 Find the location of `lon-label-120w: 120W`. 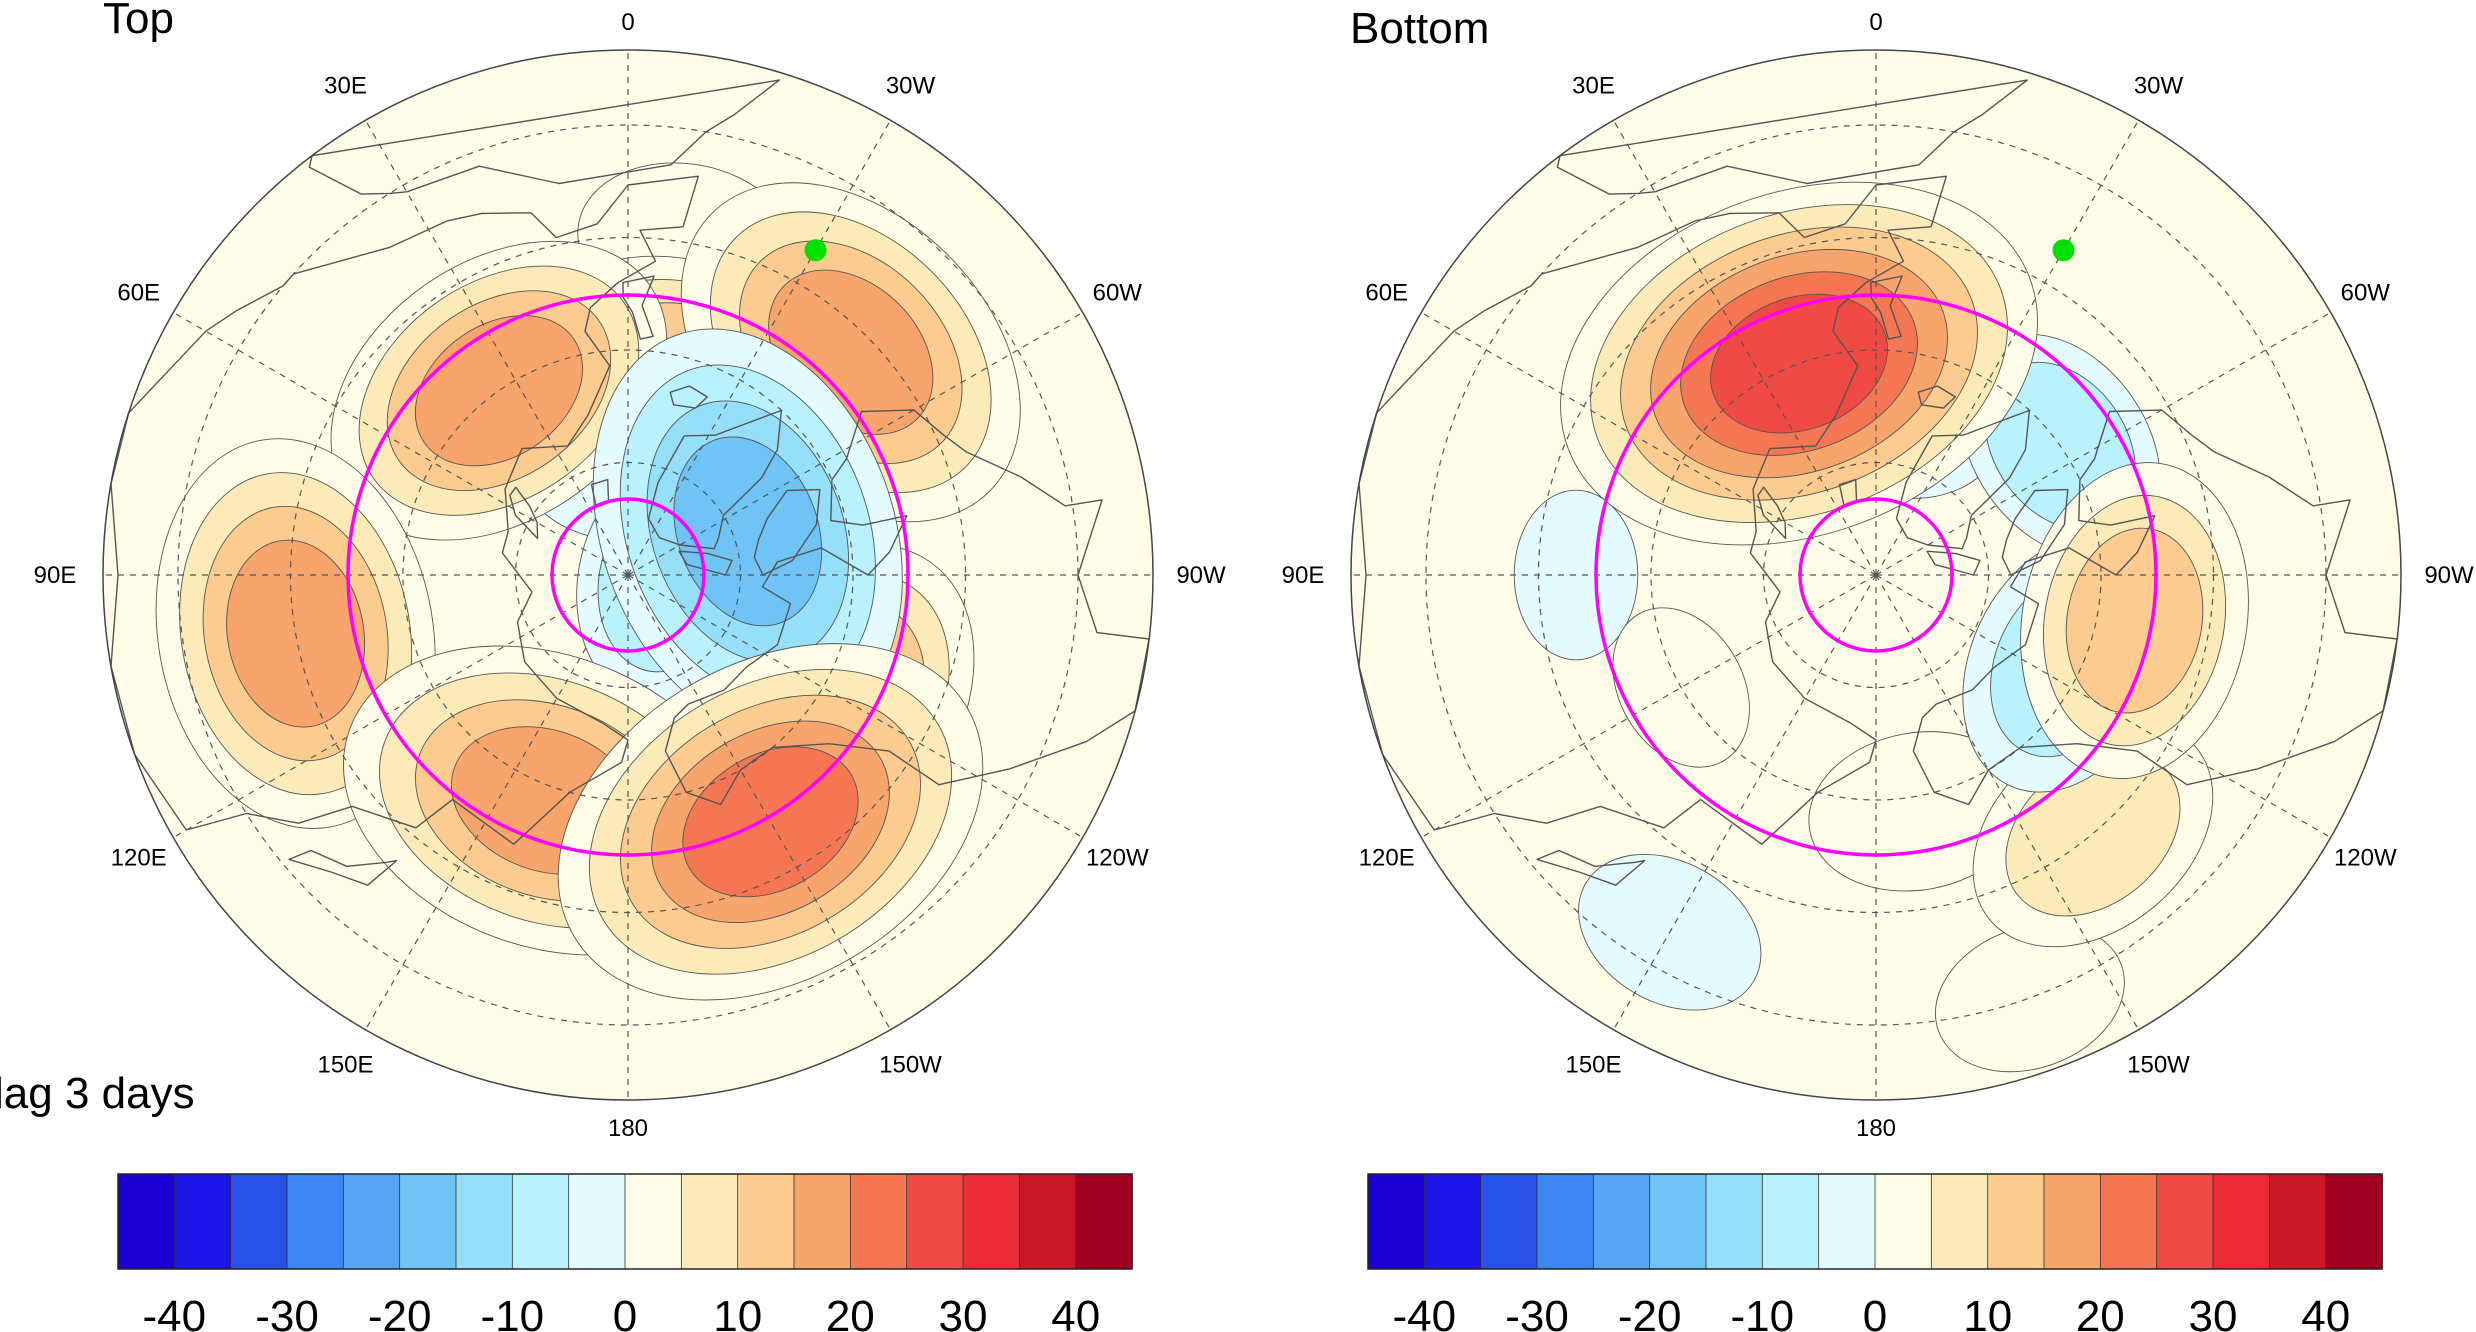

lon-label-120w: 120W is located at coordinates (1117, 858).